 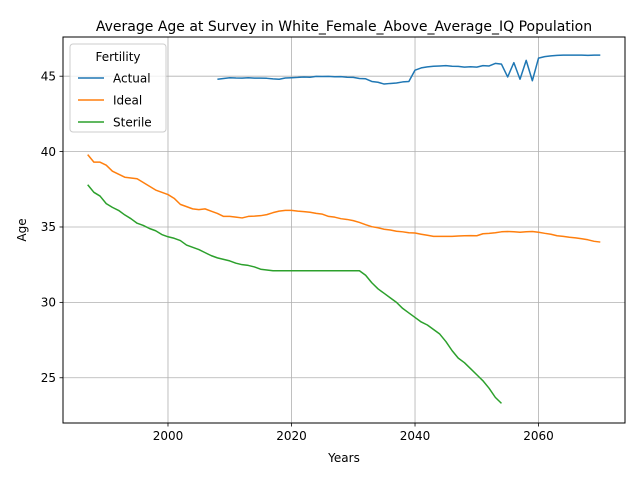 What do you see at coordinates (48, 227) in the screenshot?
I see `y-tick-label: 35` at bounding box center [48, 227].